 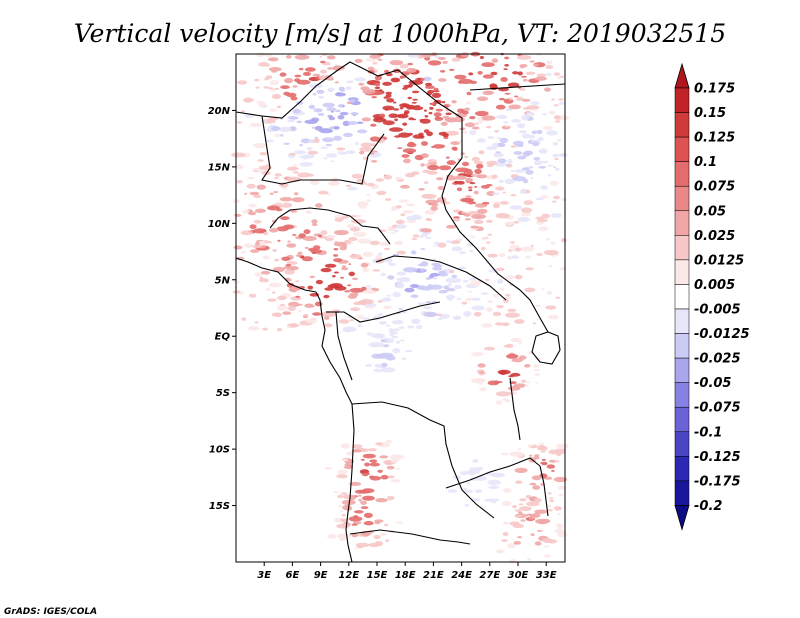 I want to click on lake-malawi, so click(x=544, y=491).